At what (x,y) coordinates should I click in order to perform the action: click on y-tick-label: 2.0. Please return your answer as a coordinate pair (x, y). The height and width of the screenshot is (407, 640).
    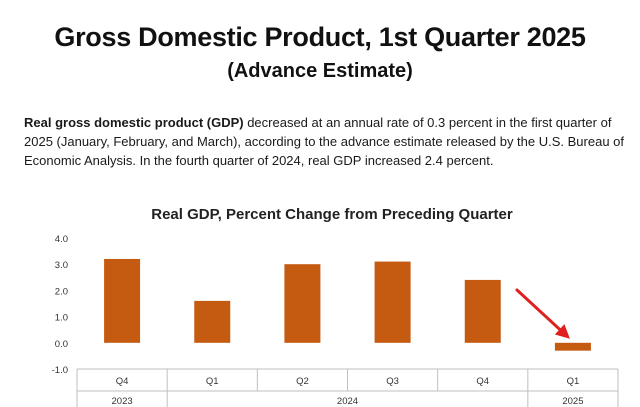
    Looking at the image, I should click on (61, 291).